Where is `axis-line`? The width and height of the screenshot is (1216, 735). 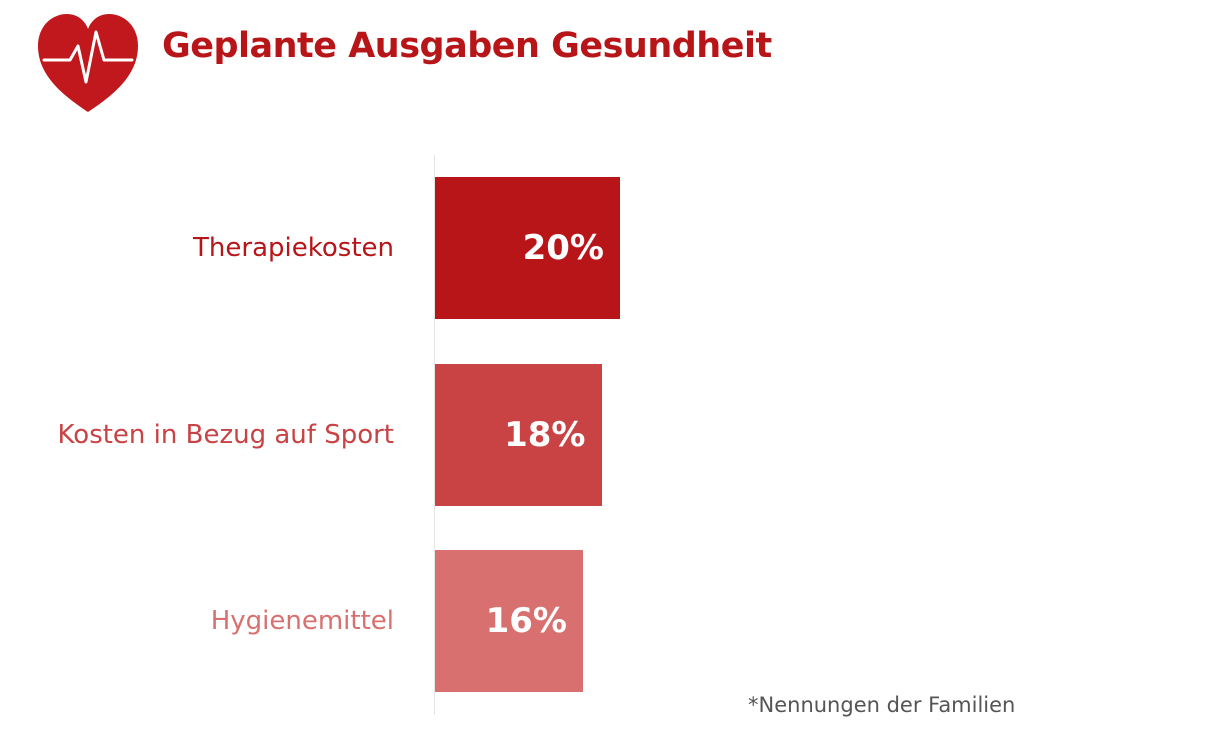 axis-line is located at coordinates (434, 435).